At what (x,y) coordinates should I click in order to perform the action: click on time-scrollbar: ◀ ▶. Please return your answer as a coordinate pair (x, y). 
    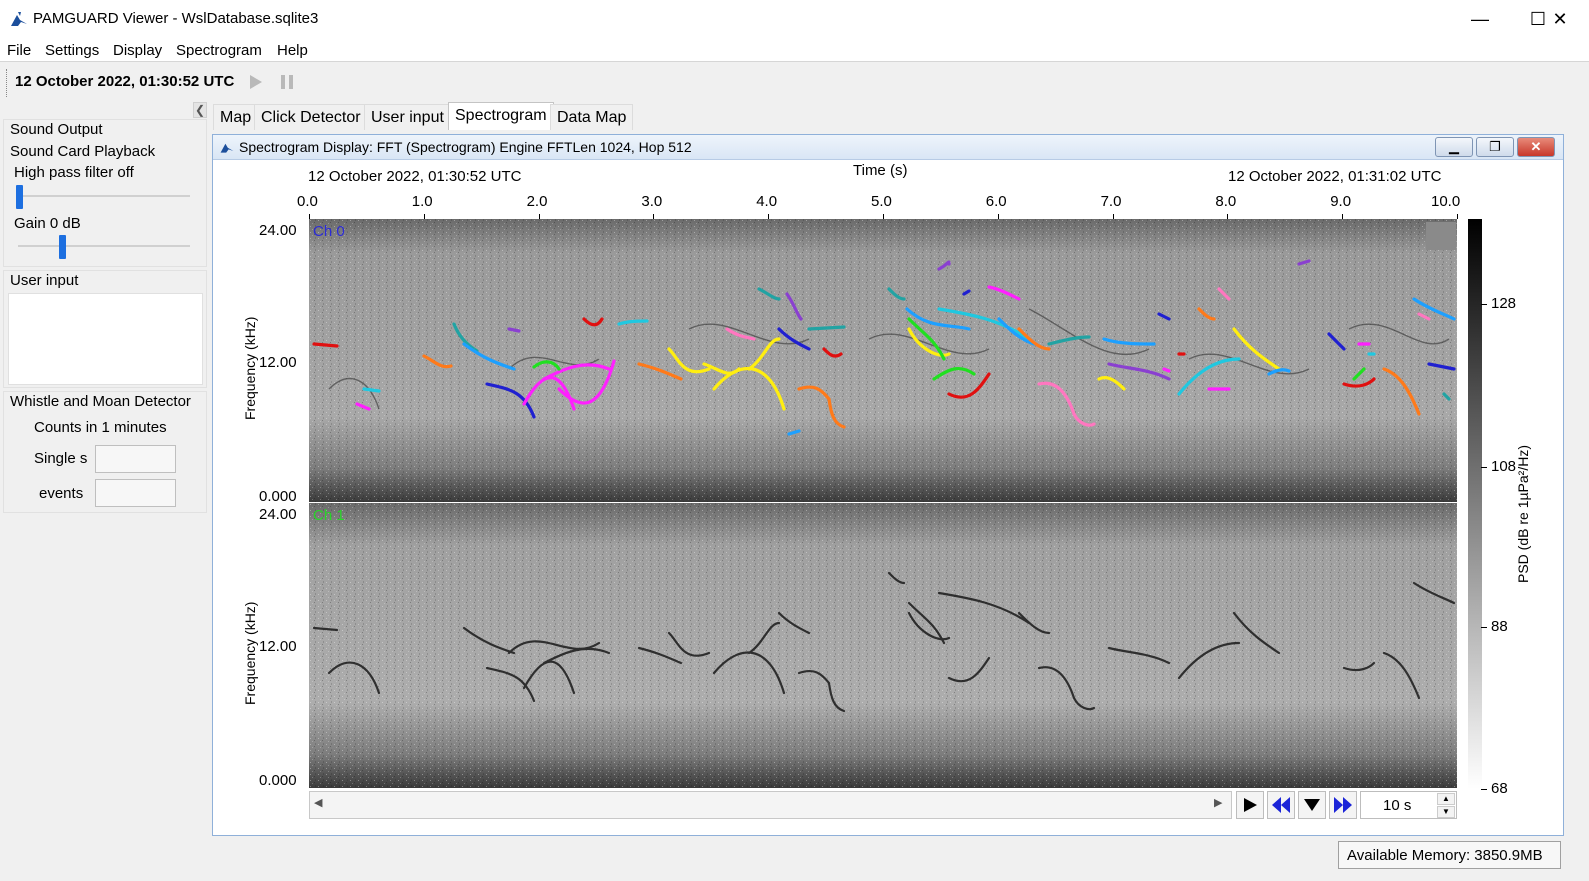
    Looking at the image, I should click on (770, 805).